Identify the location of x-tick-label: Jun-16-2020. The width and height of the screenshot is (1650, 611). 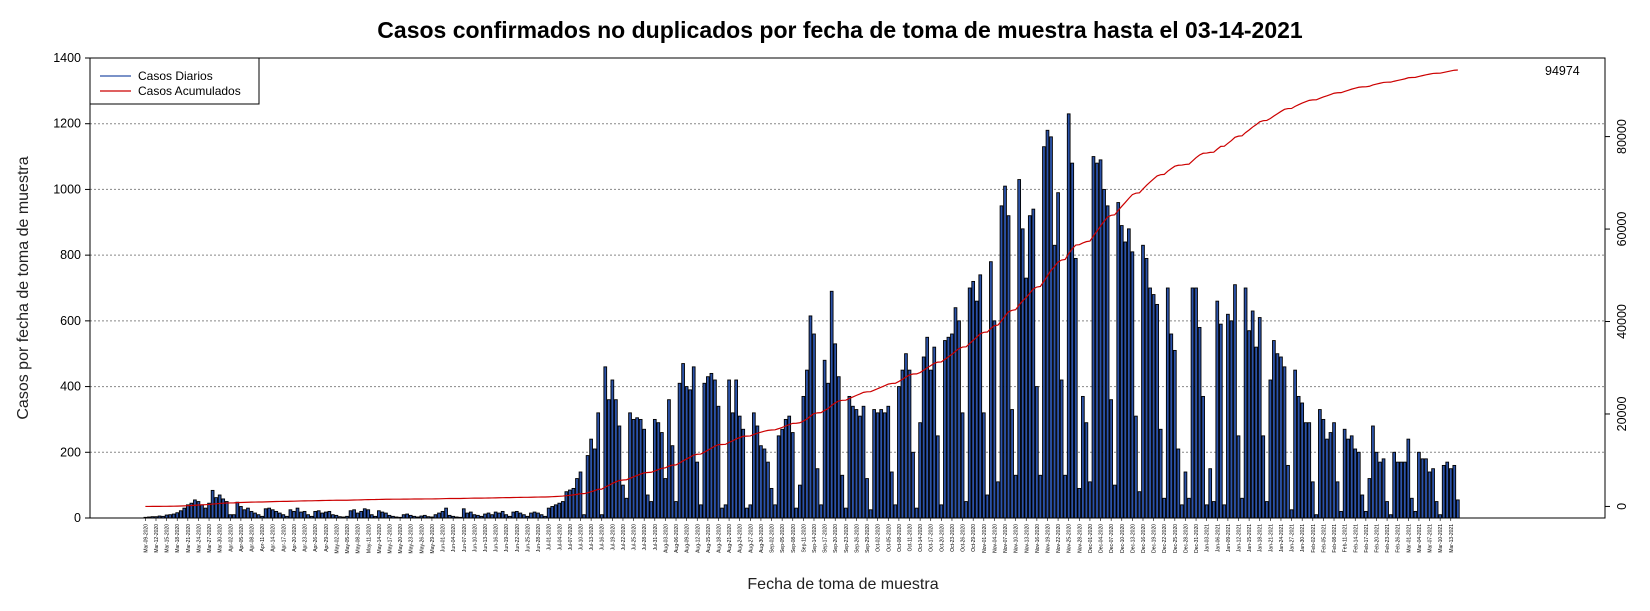
(497, 538).